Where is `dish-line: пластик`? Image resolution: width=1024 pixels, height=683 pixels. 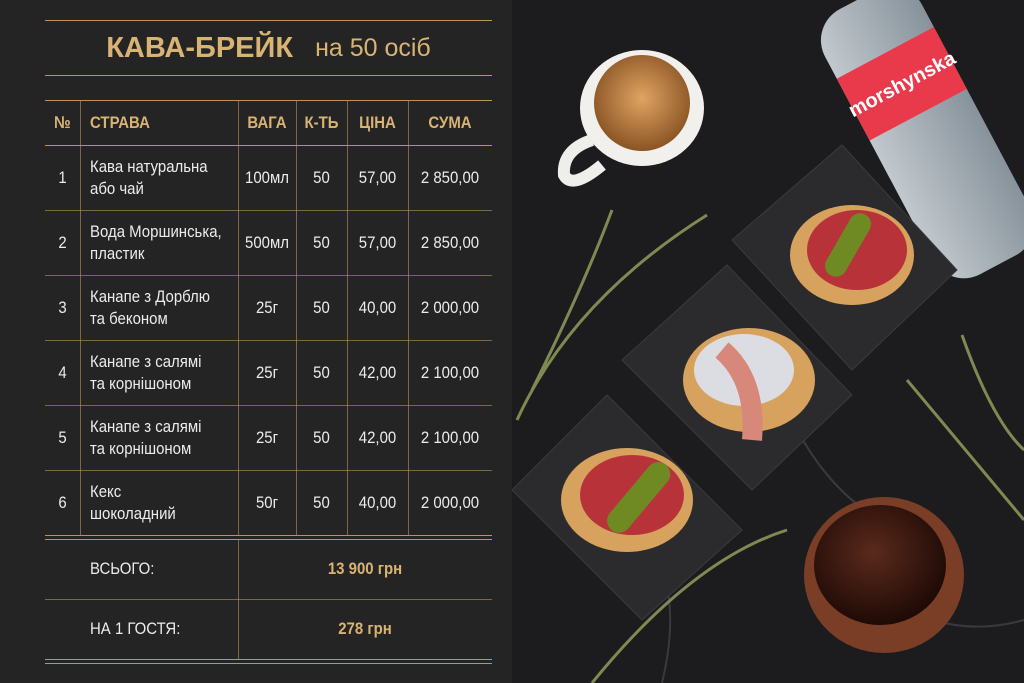 dish-line: пластик is located at coordinates (117, 253).